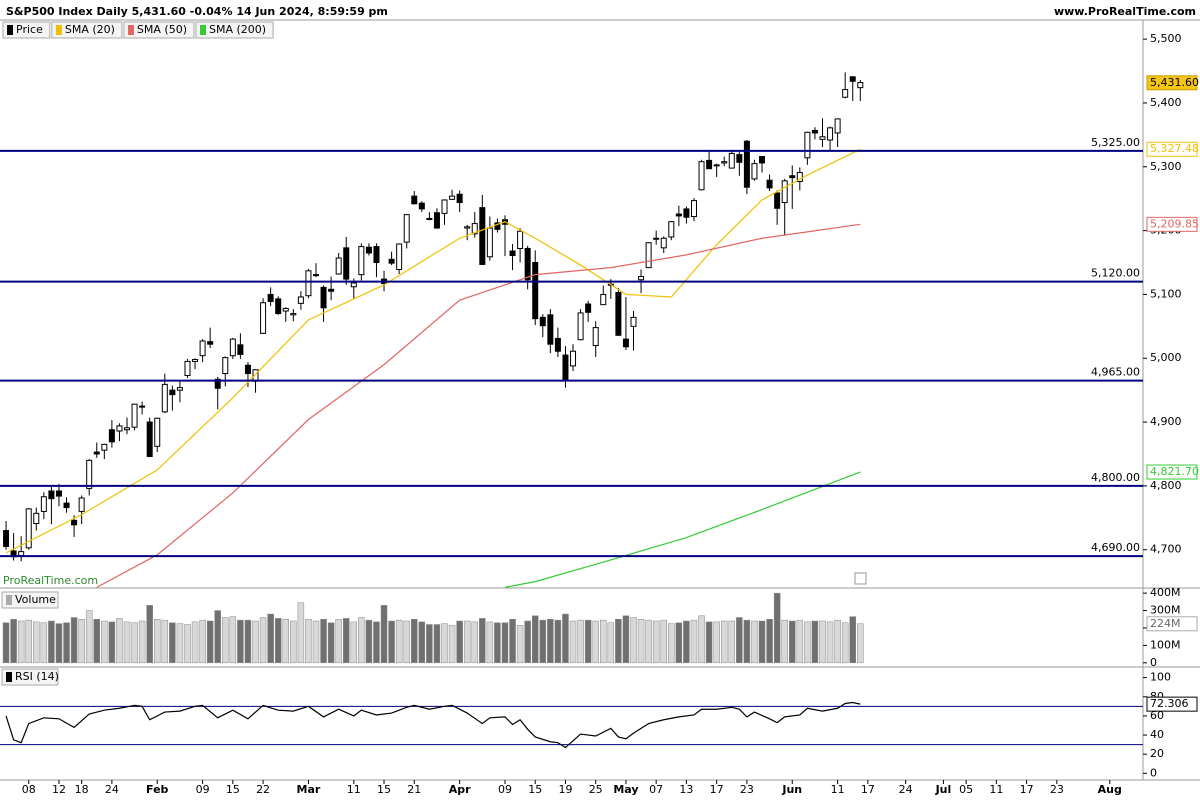  I want to click on y-tick-label: 300M, so click(1165, 610).